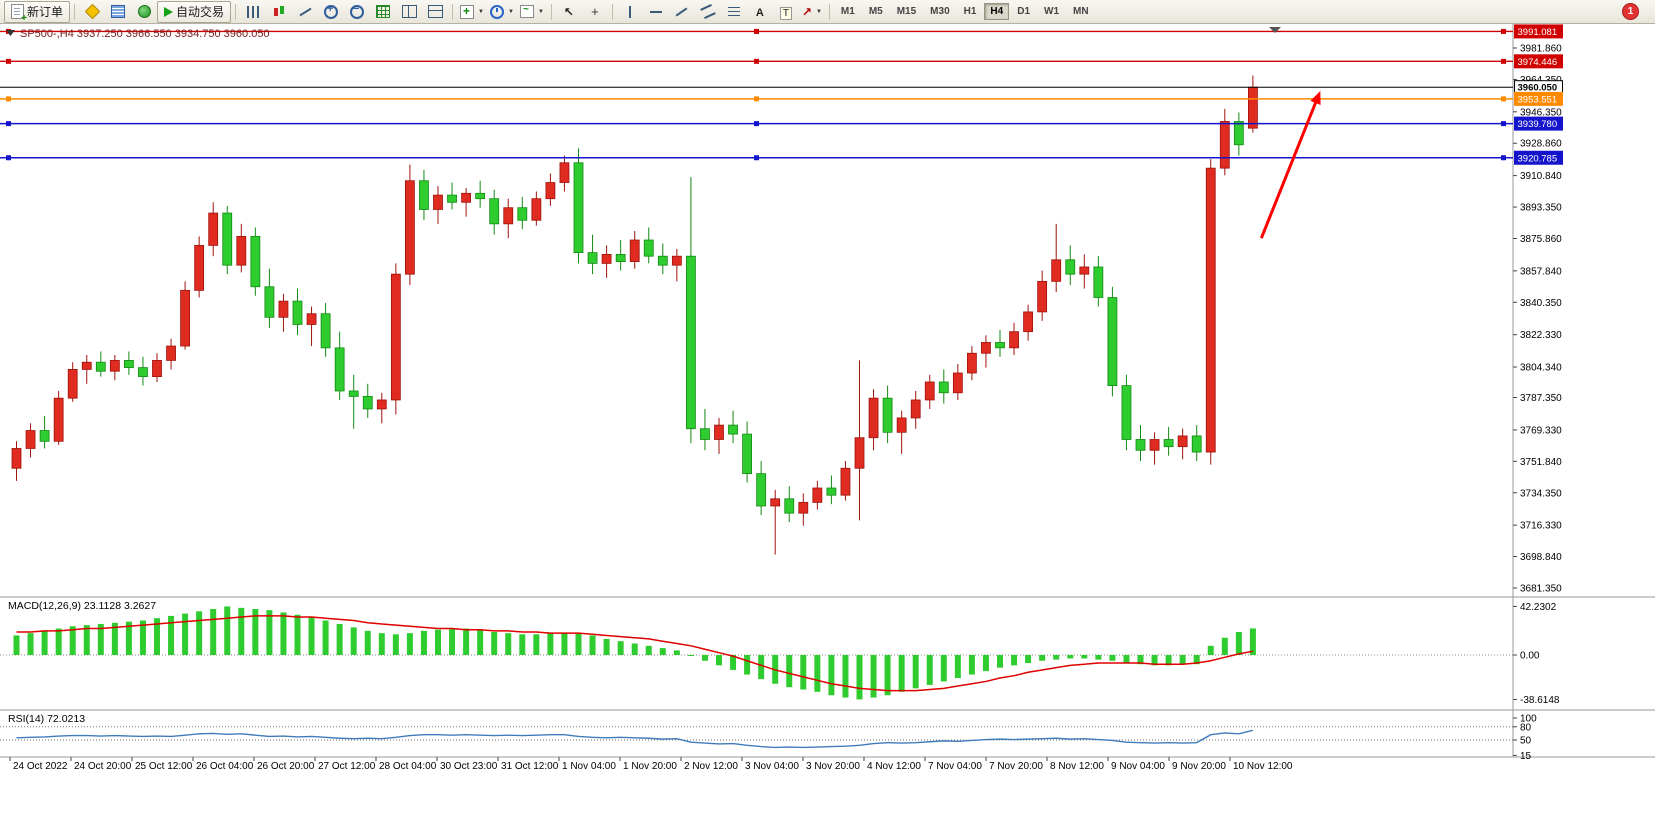 The width and height of the screenshot is (1655, 823). I want to click on bar-chart-button, so click(253, 12).